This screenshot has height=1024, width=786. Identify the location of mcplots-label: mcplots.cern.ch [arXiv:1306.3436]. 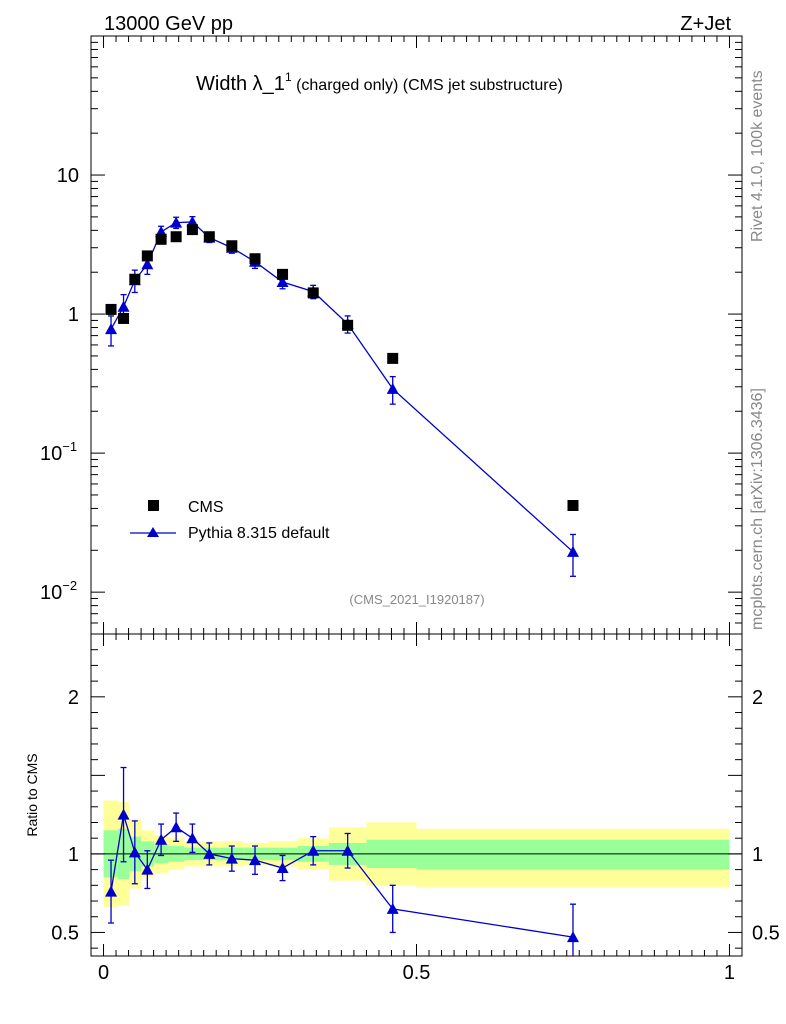
(757, 509).